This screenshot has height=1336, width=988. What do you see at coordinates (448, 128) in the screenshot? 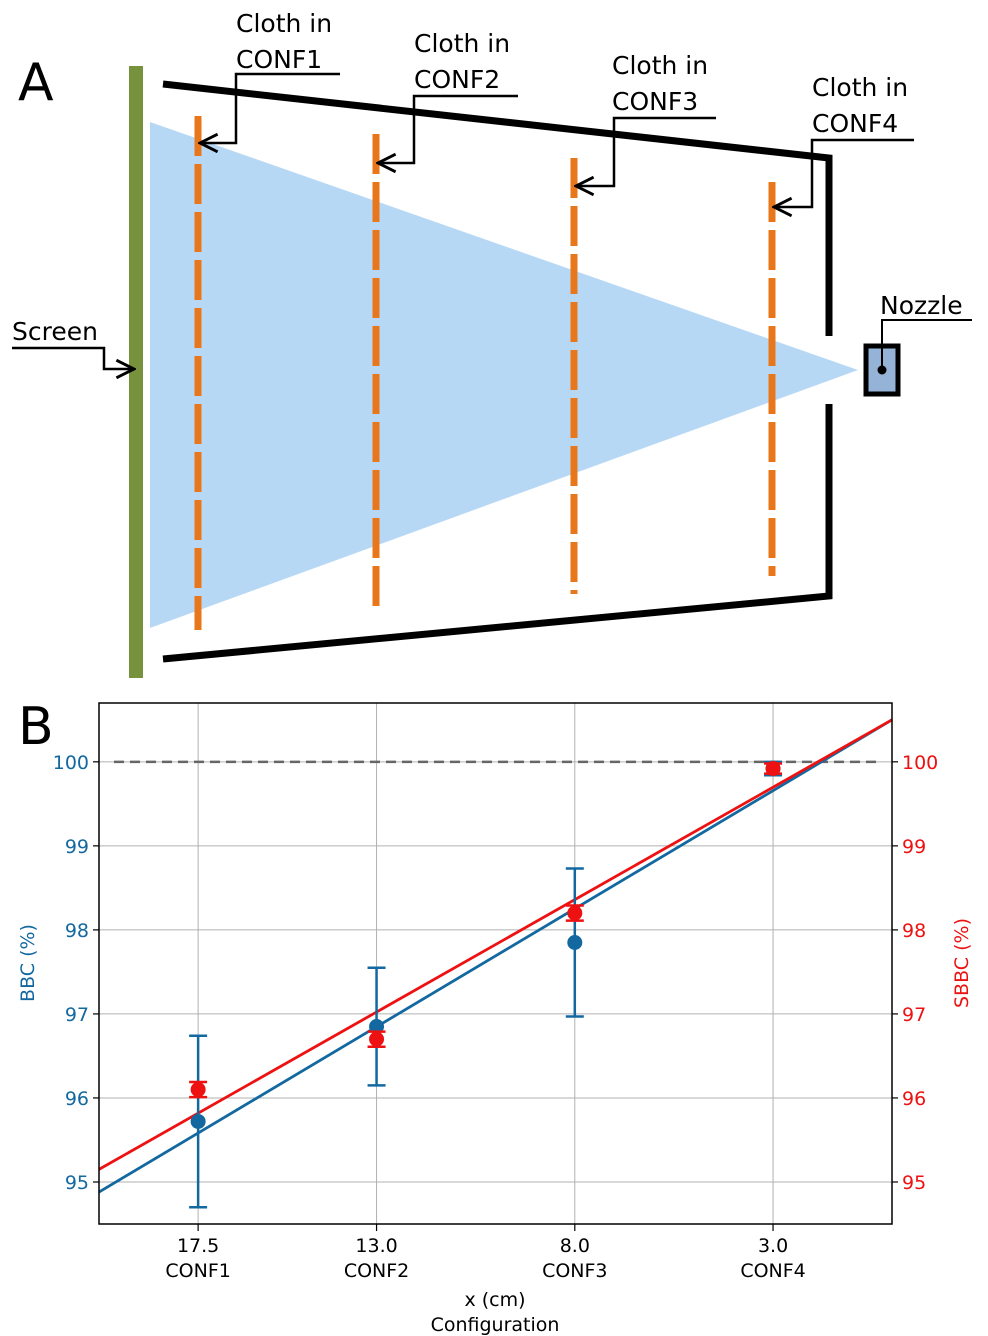
I see `cloth-leader-conf2` at bounding box center [448, 128].